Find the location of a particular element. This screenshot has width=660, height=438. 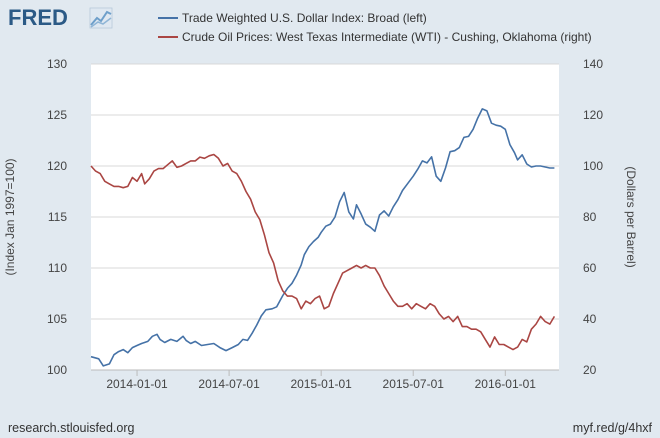

right-axis-title: (Dollars per Barrel) is located at coordinates (631, 216).